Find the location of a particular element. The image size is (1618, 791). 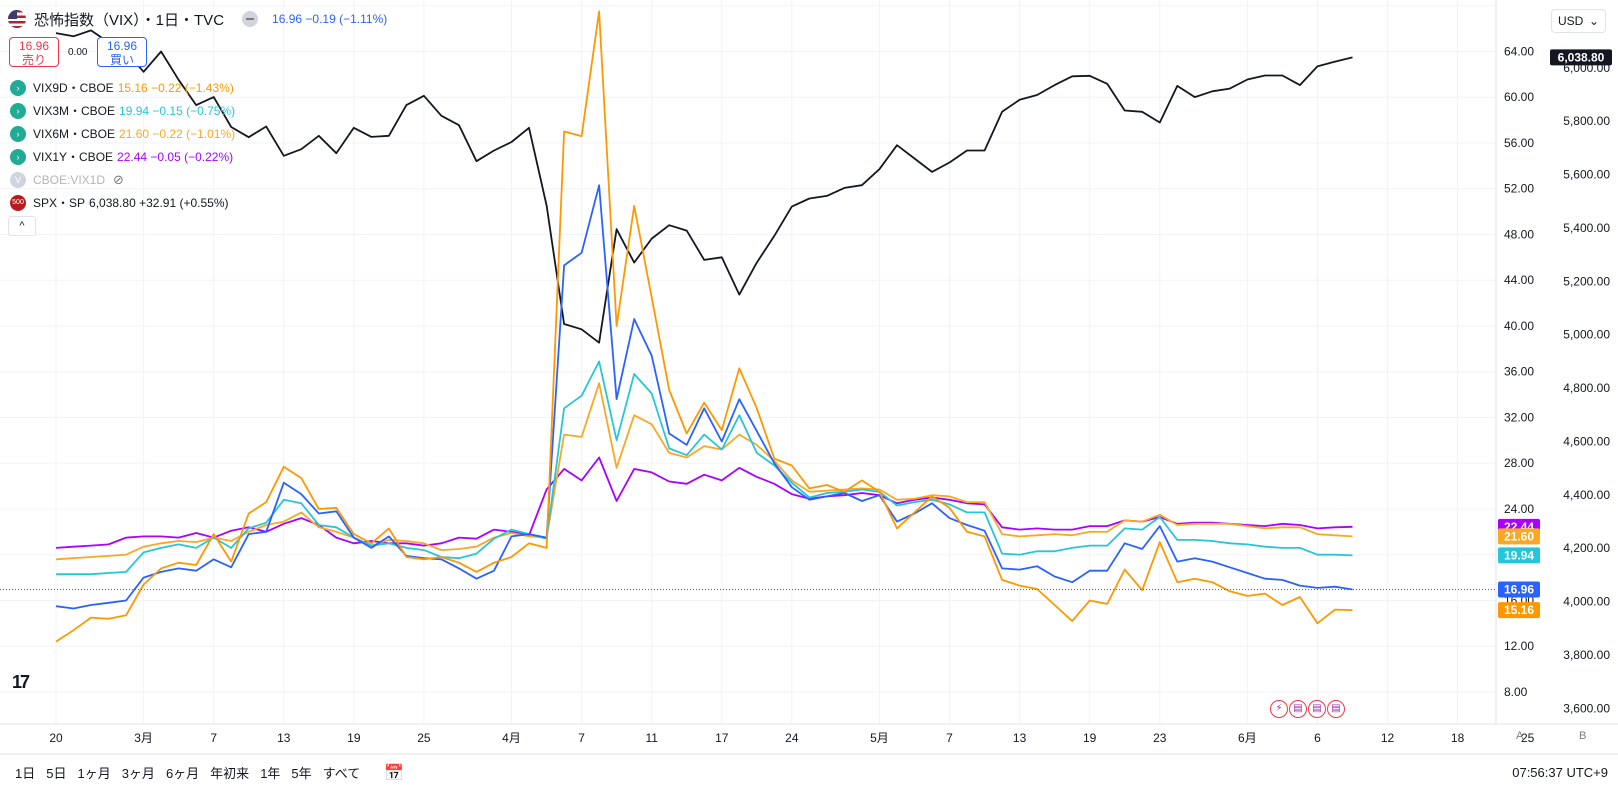

eye-slash-icon: ⊘ is located at coordinates (118, 179).